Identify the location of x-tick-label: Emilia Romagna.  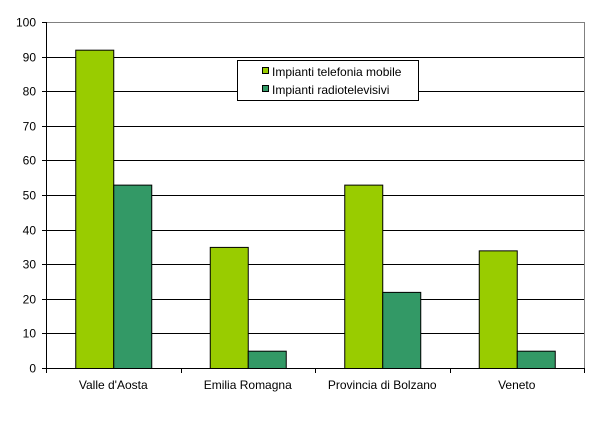
(248, 385).